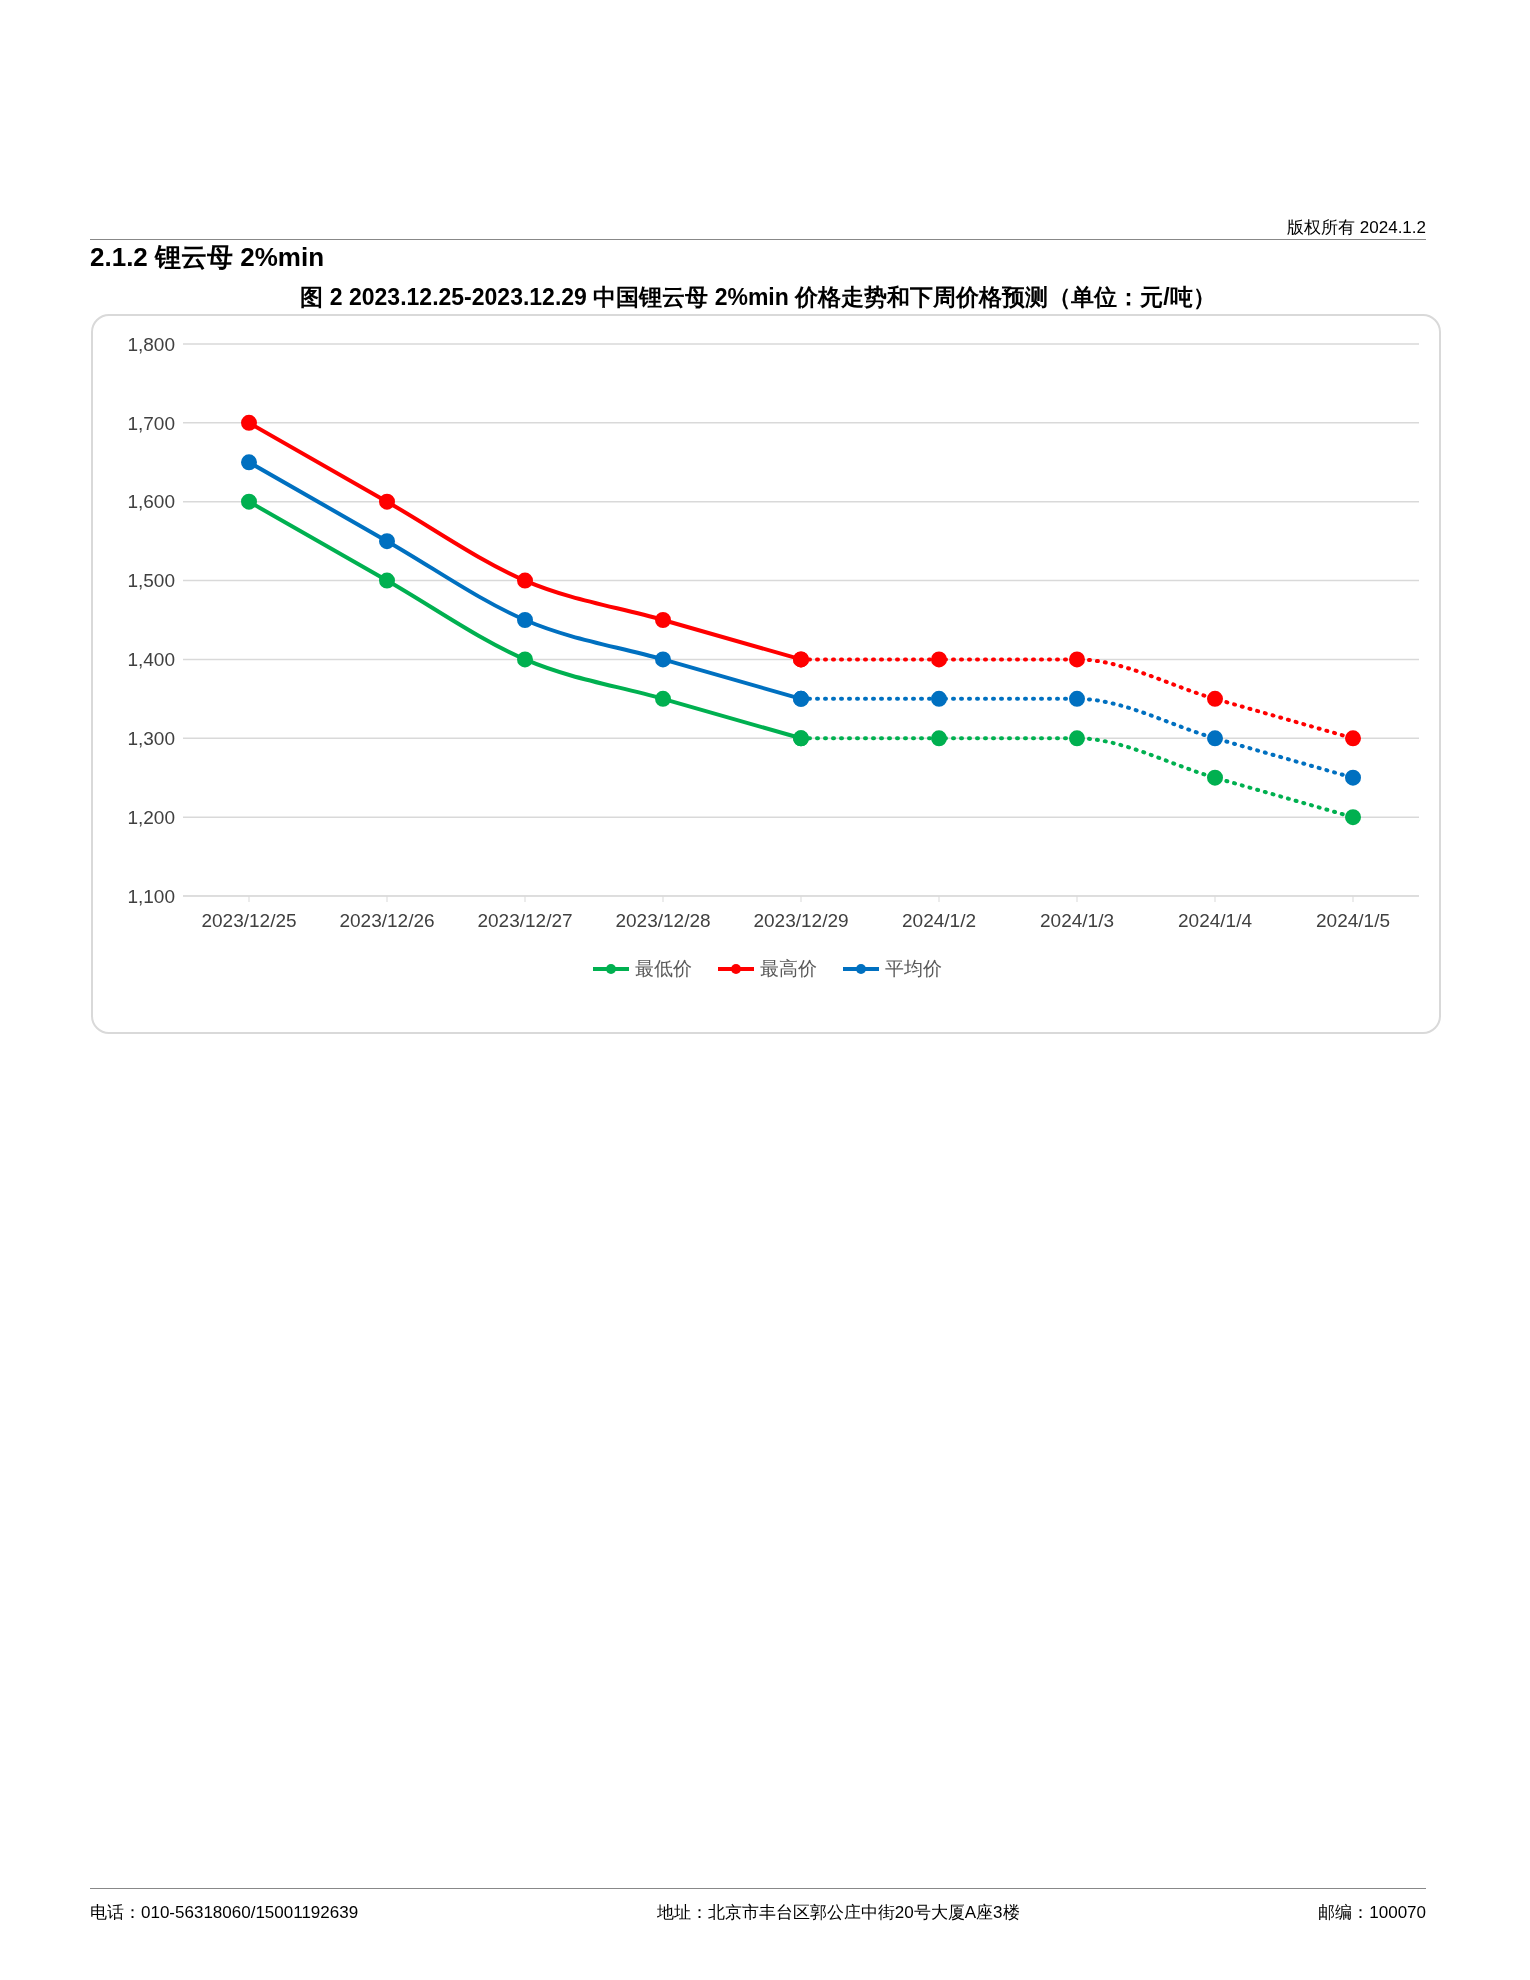 This screenshot has height=1980, width=1530. I want to click on y-tick-label: 1,700, so click(151, 423).